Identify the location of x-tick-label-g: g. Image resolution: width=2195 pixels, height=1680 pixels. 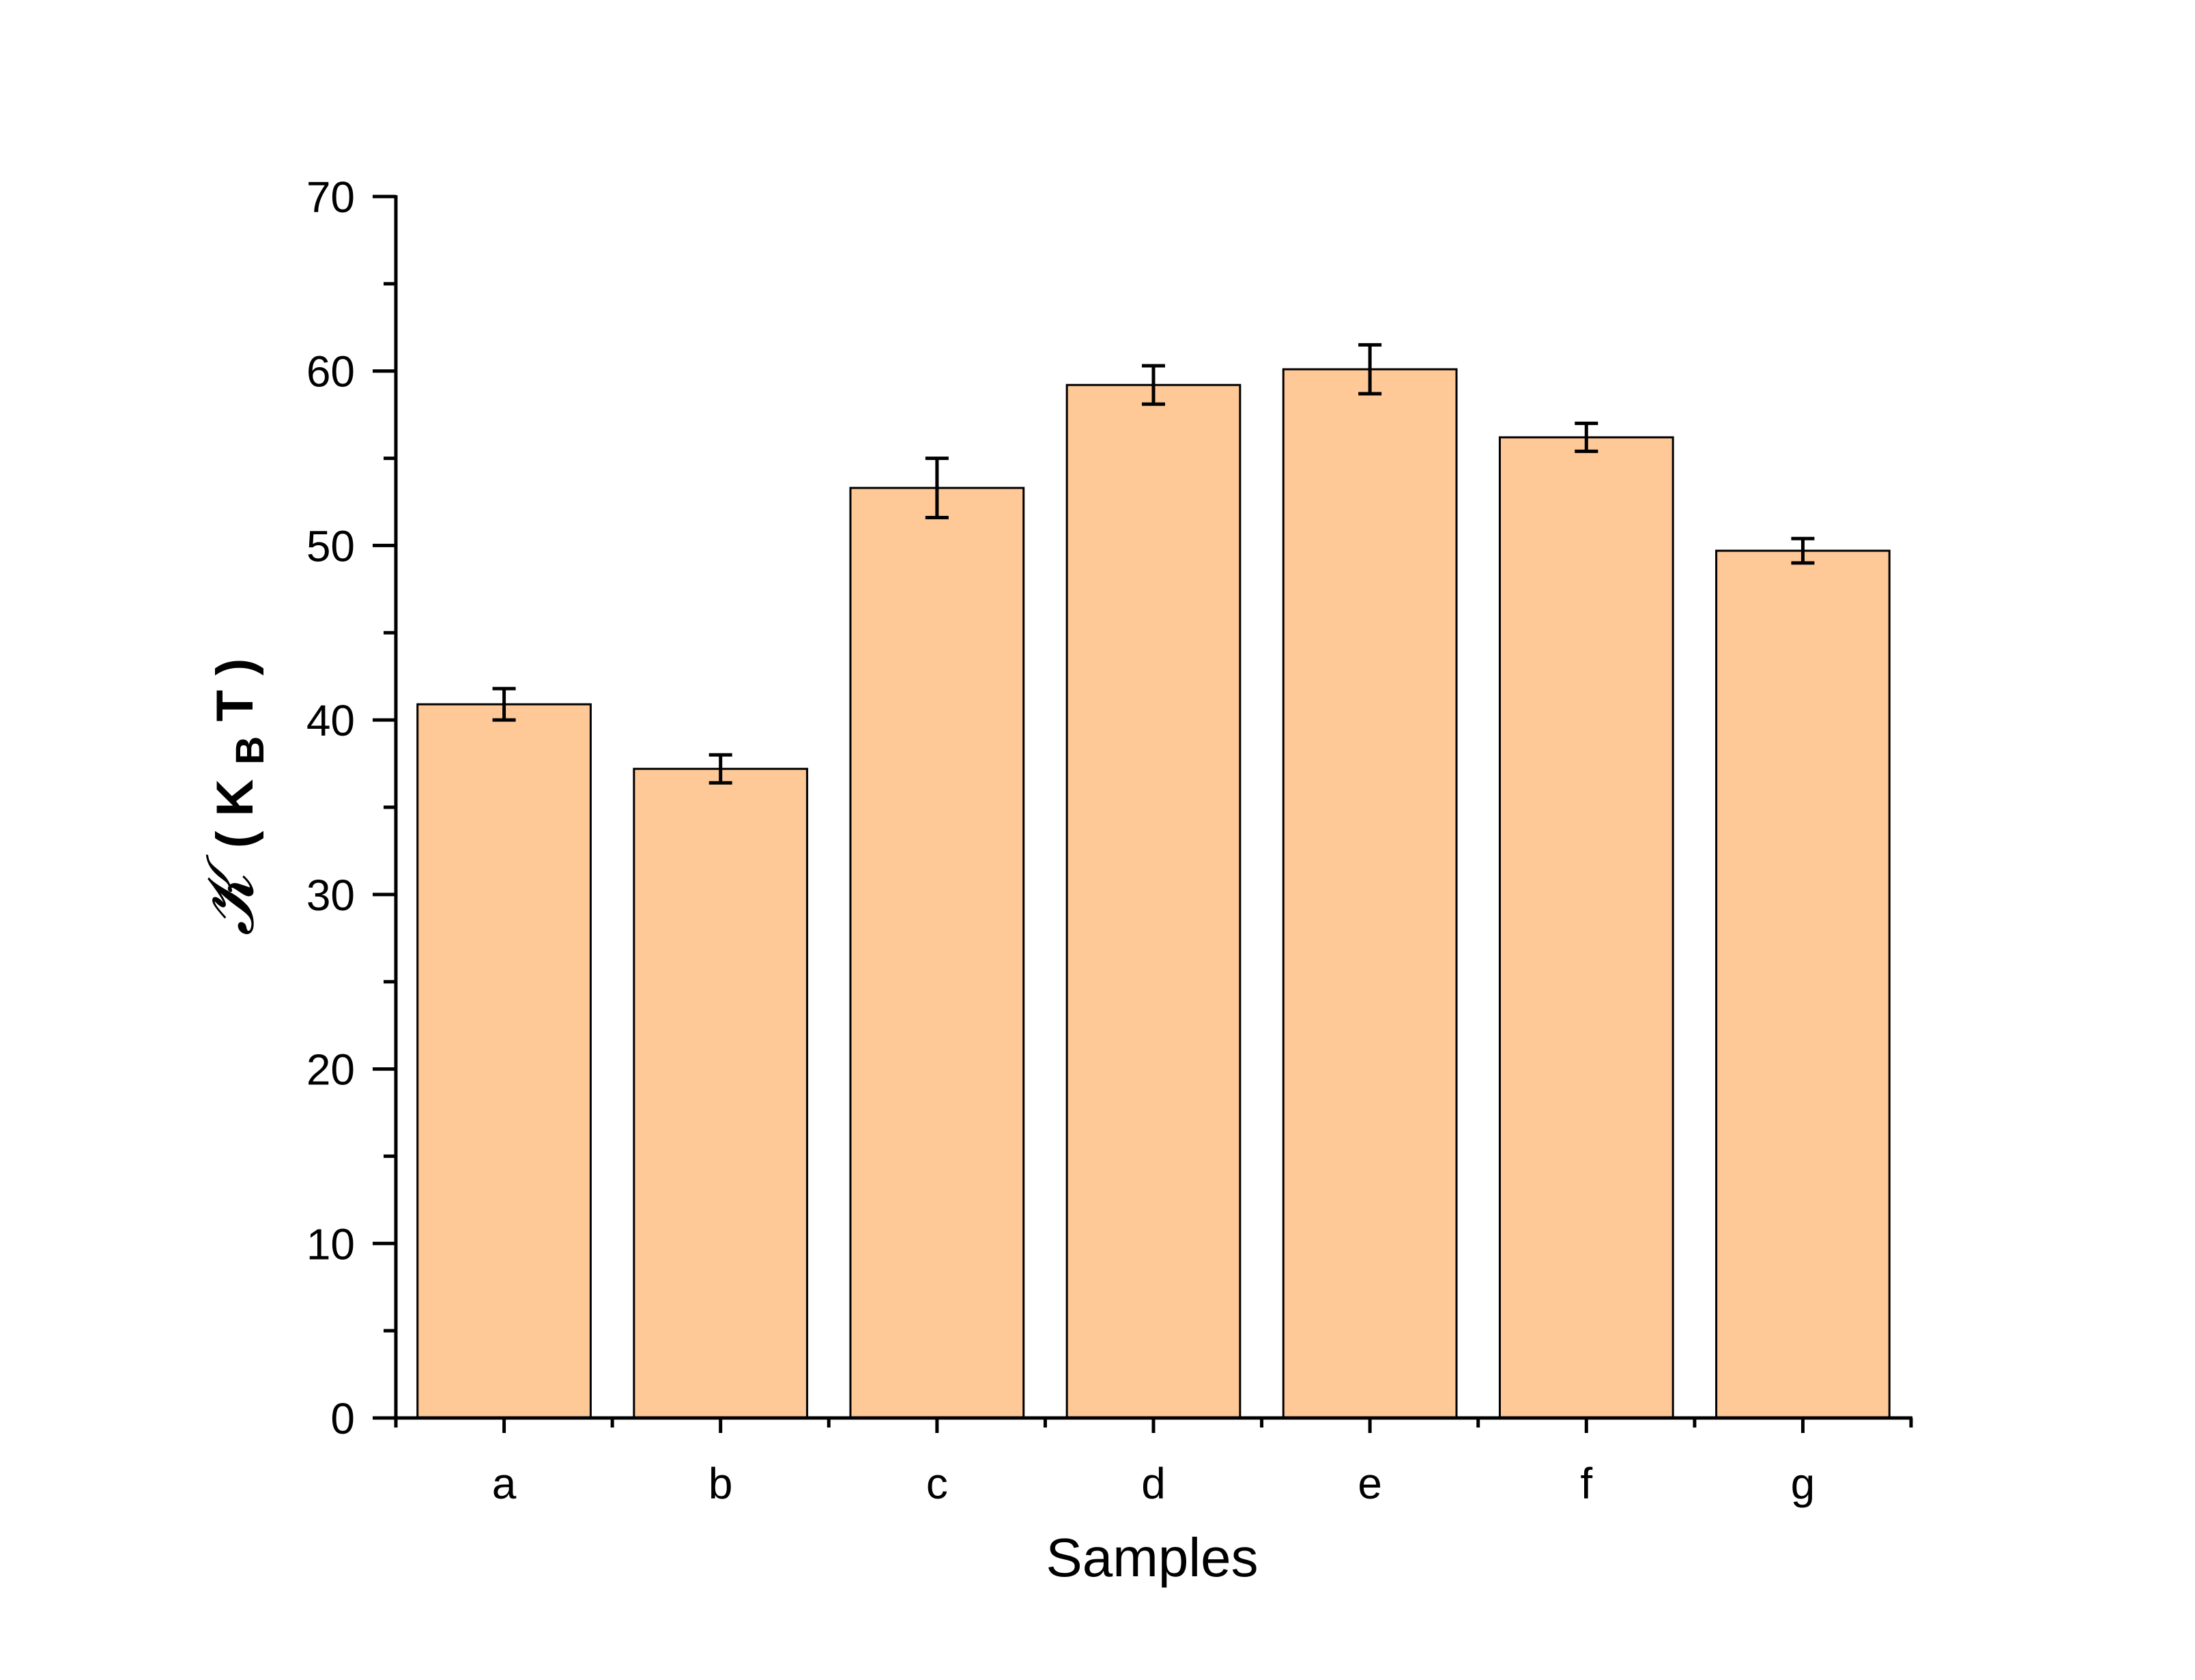
(1803, 1483).